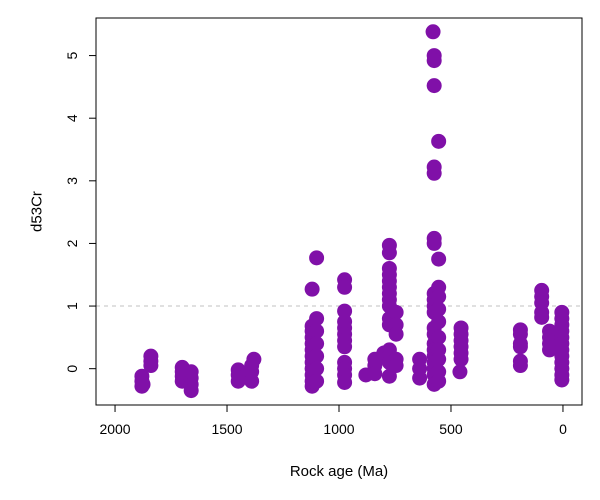 Image resolution: width=600 pixels, height=500 pixels. Describe the element at coordinates (72, 118) in the screenshot. I see `y-tick-label: 4` at that location.